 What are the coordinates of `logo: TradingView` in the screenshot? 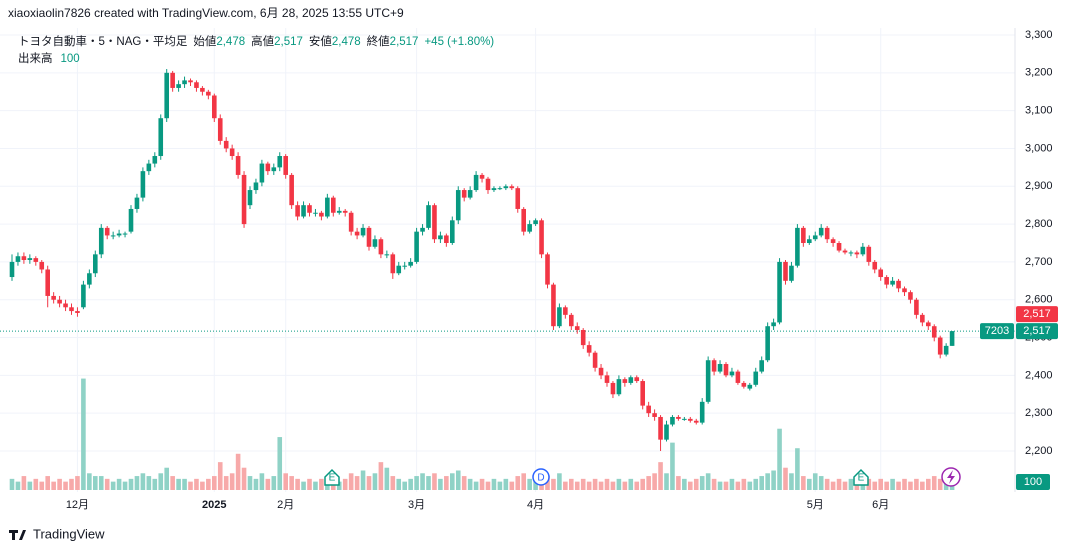 It's located at (57, 533).